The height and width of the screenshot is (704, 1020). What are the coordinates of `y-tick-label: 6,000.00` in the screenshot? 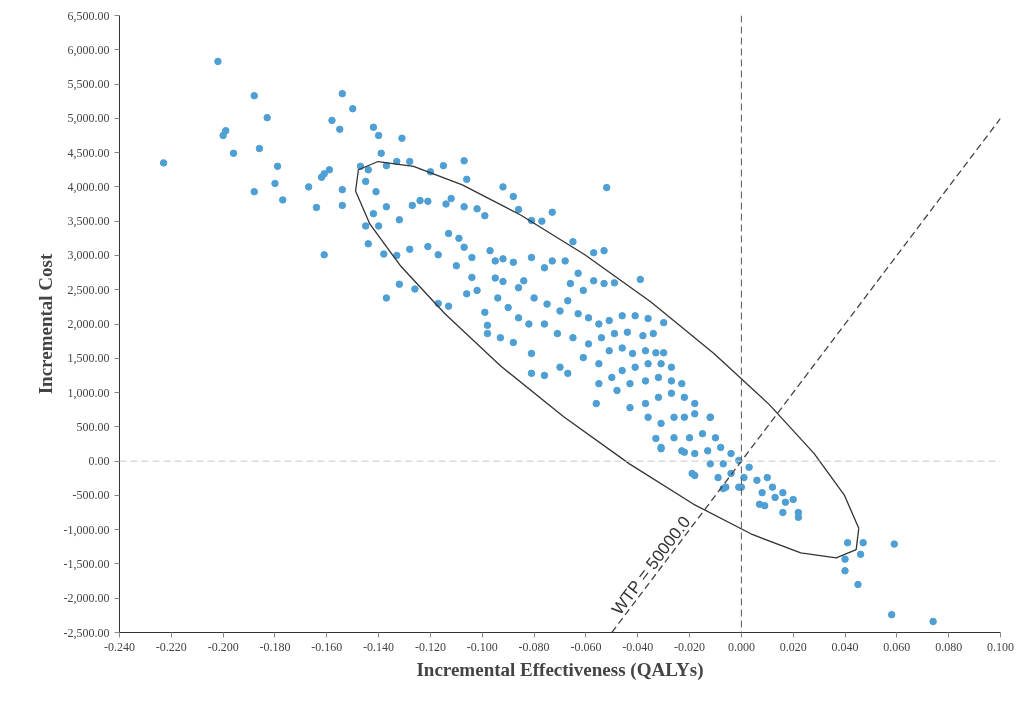 It's located at (88, 49).